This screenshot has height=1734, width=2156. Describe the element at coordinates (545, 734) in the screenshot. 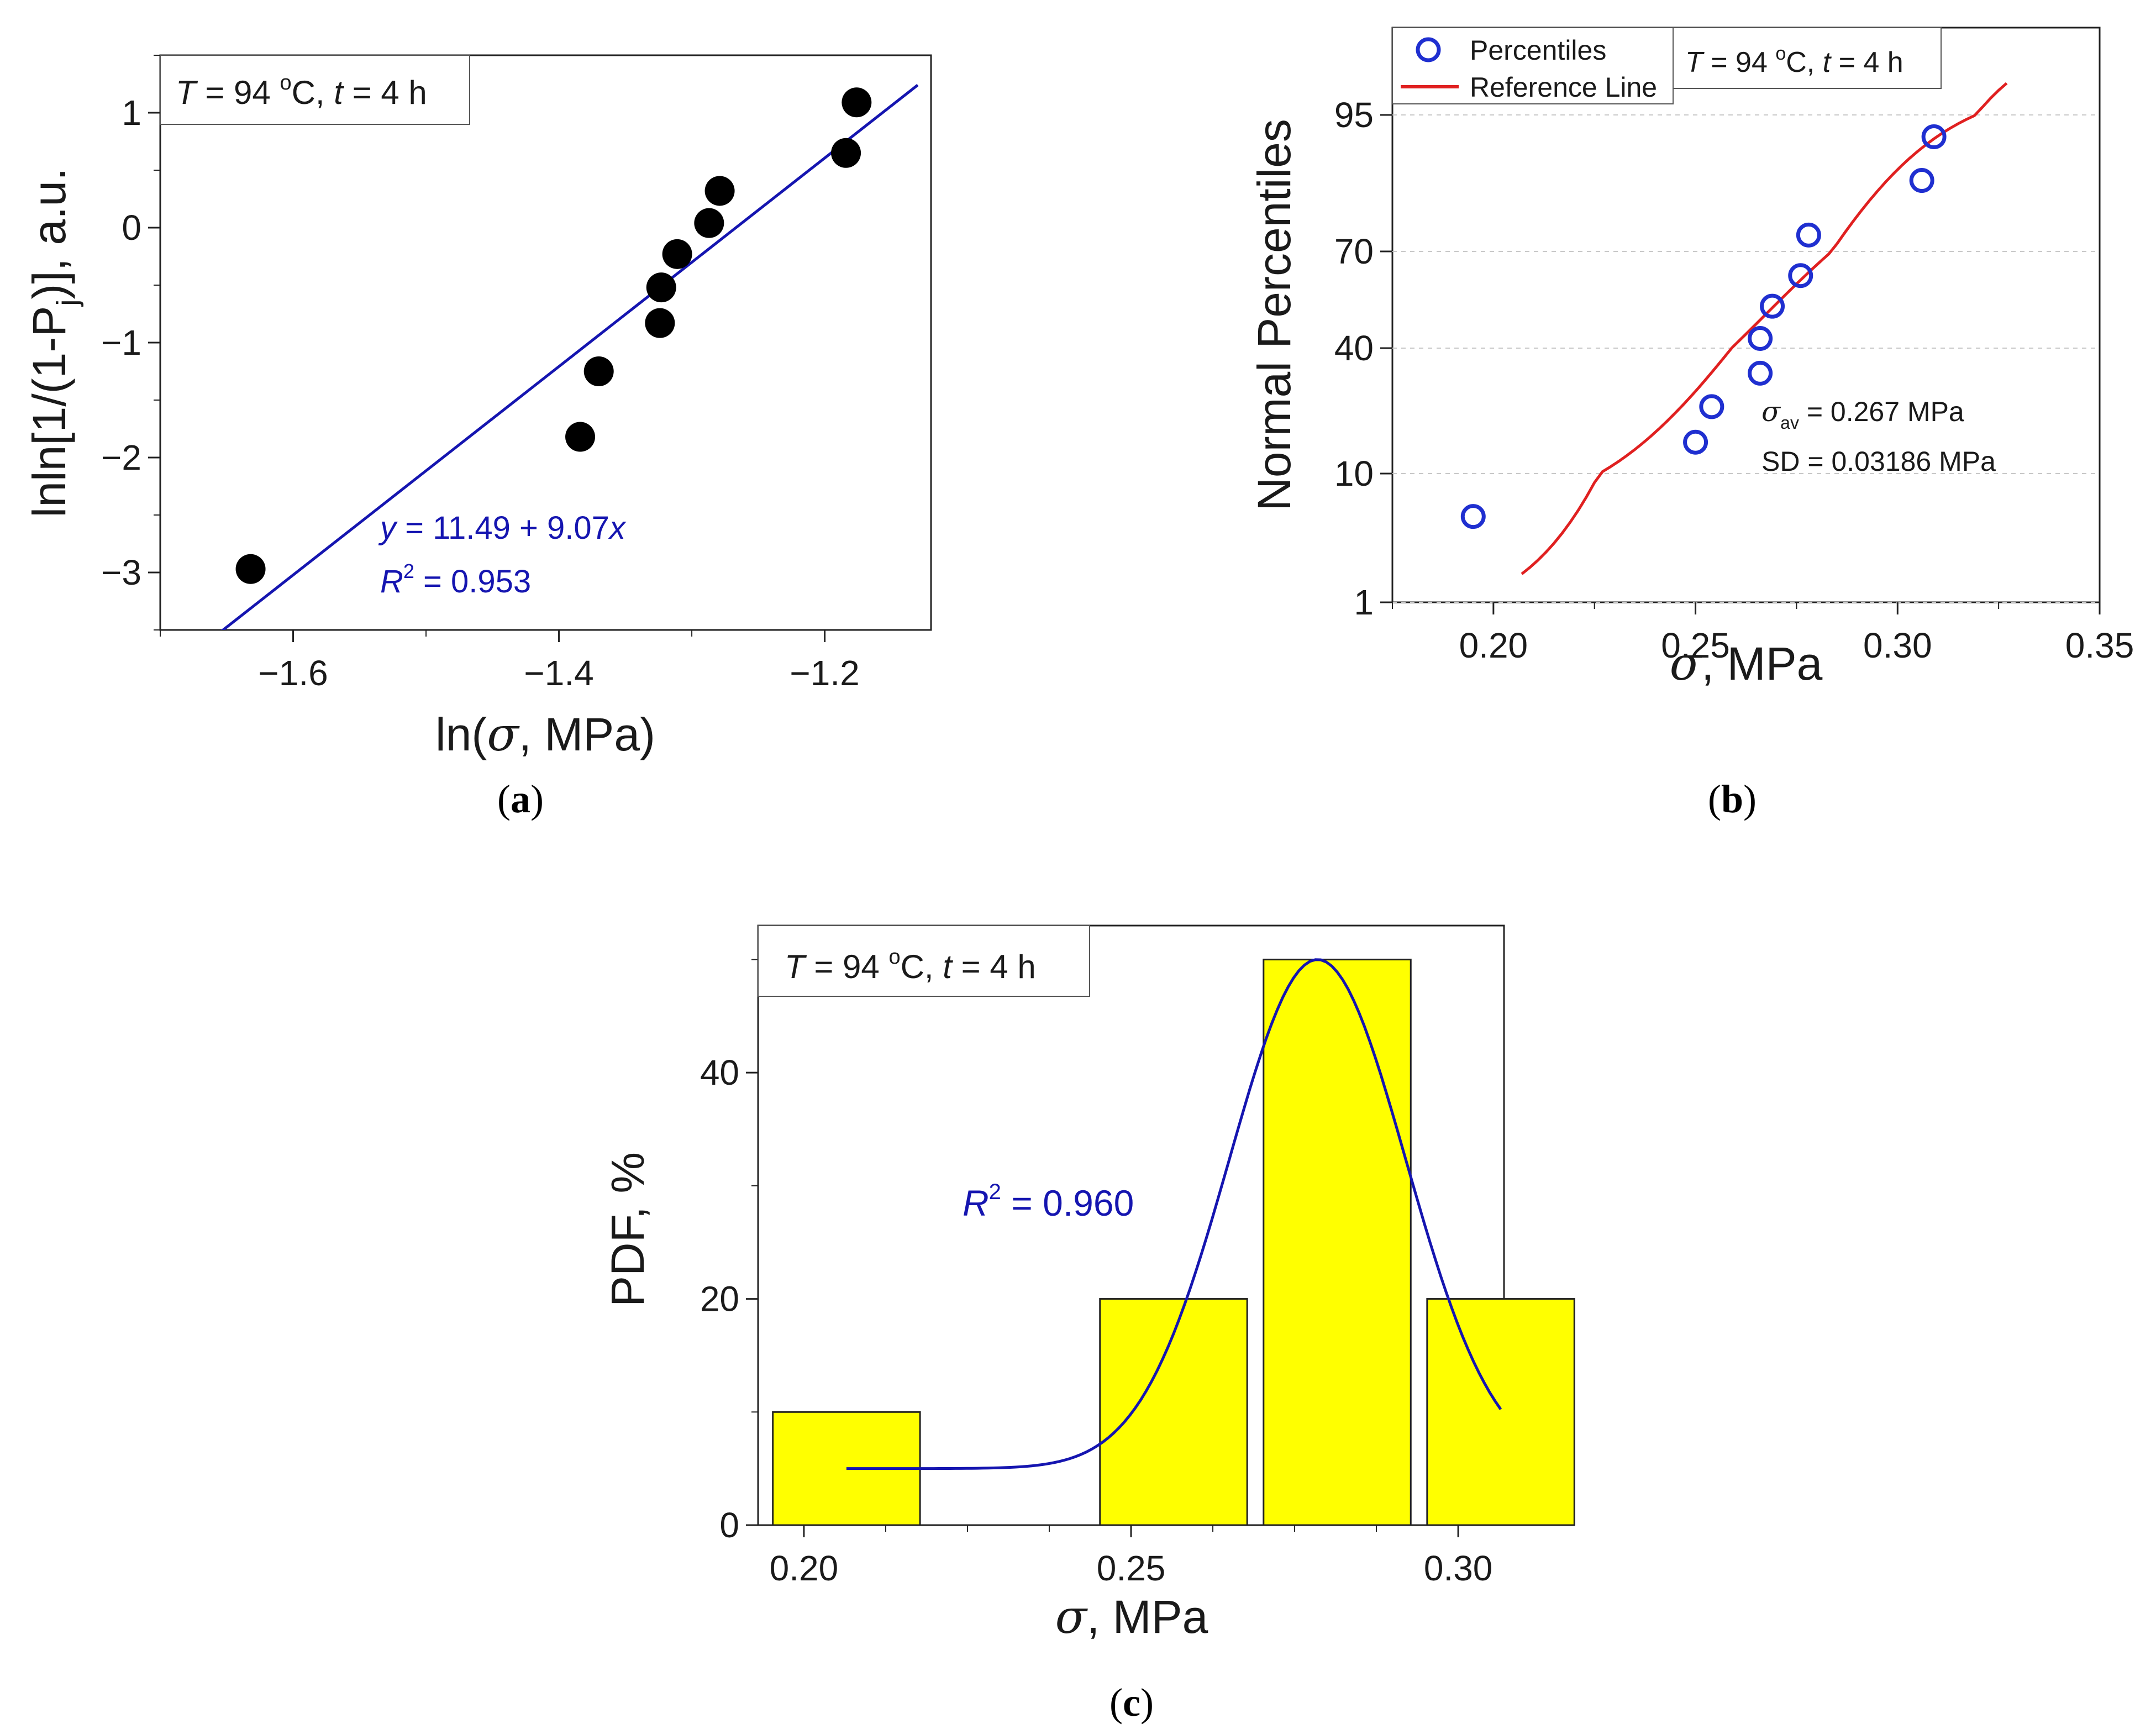

I see `panel-a-x-axis-title: ln(σ, MPa)` at that location.